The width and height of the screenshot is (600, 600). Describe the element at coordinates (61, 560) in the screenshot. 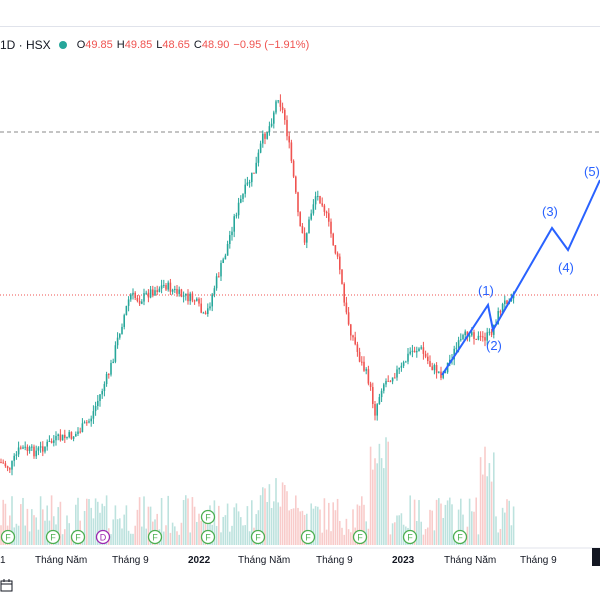

I see `time-axis-label: Tháng Năm` at that location.